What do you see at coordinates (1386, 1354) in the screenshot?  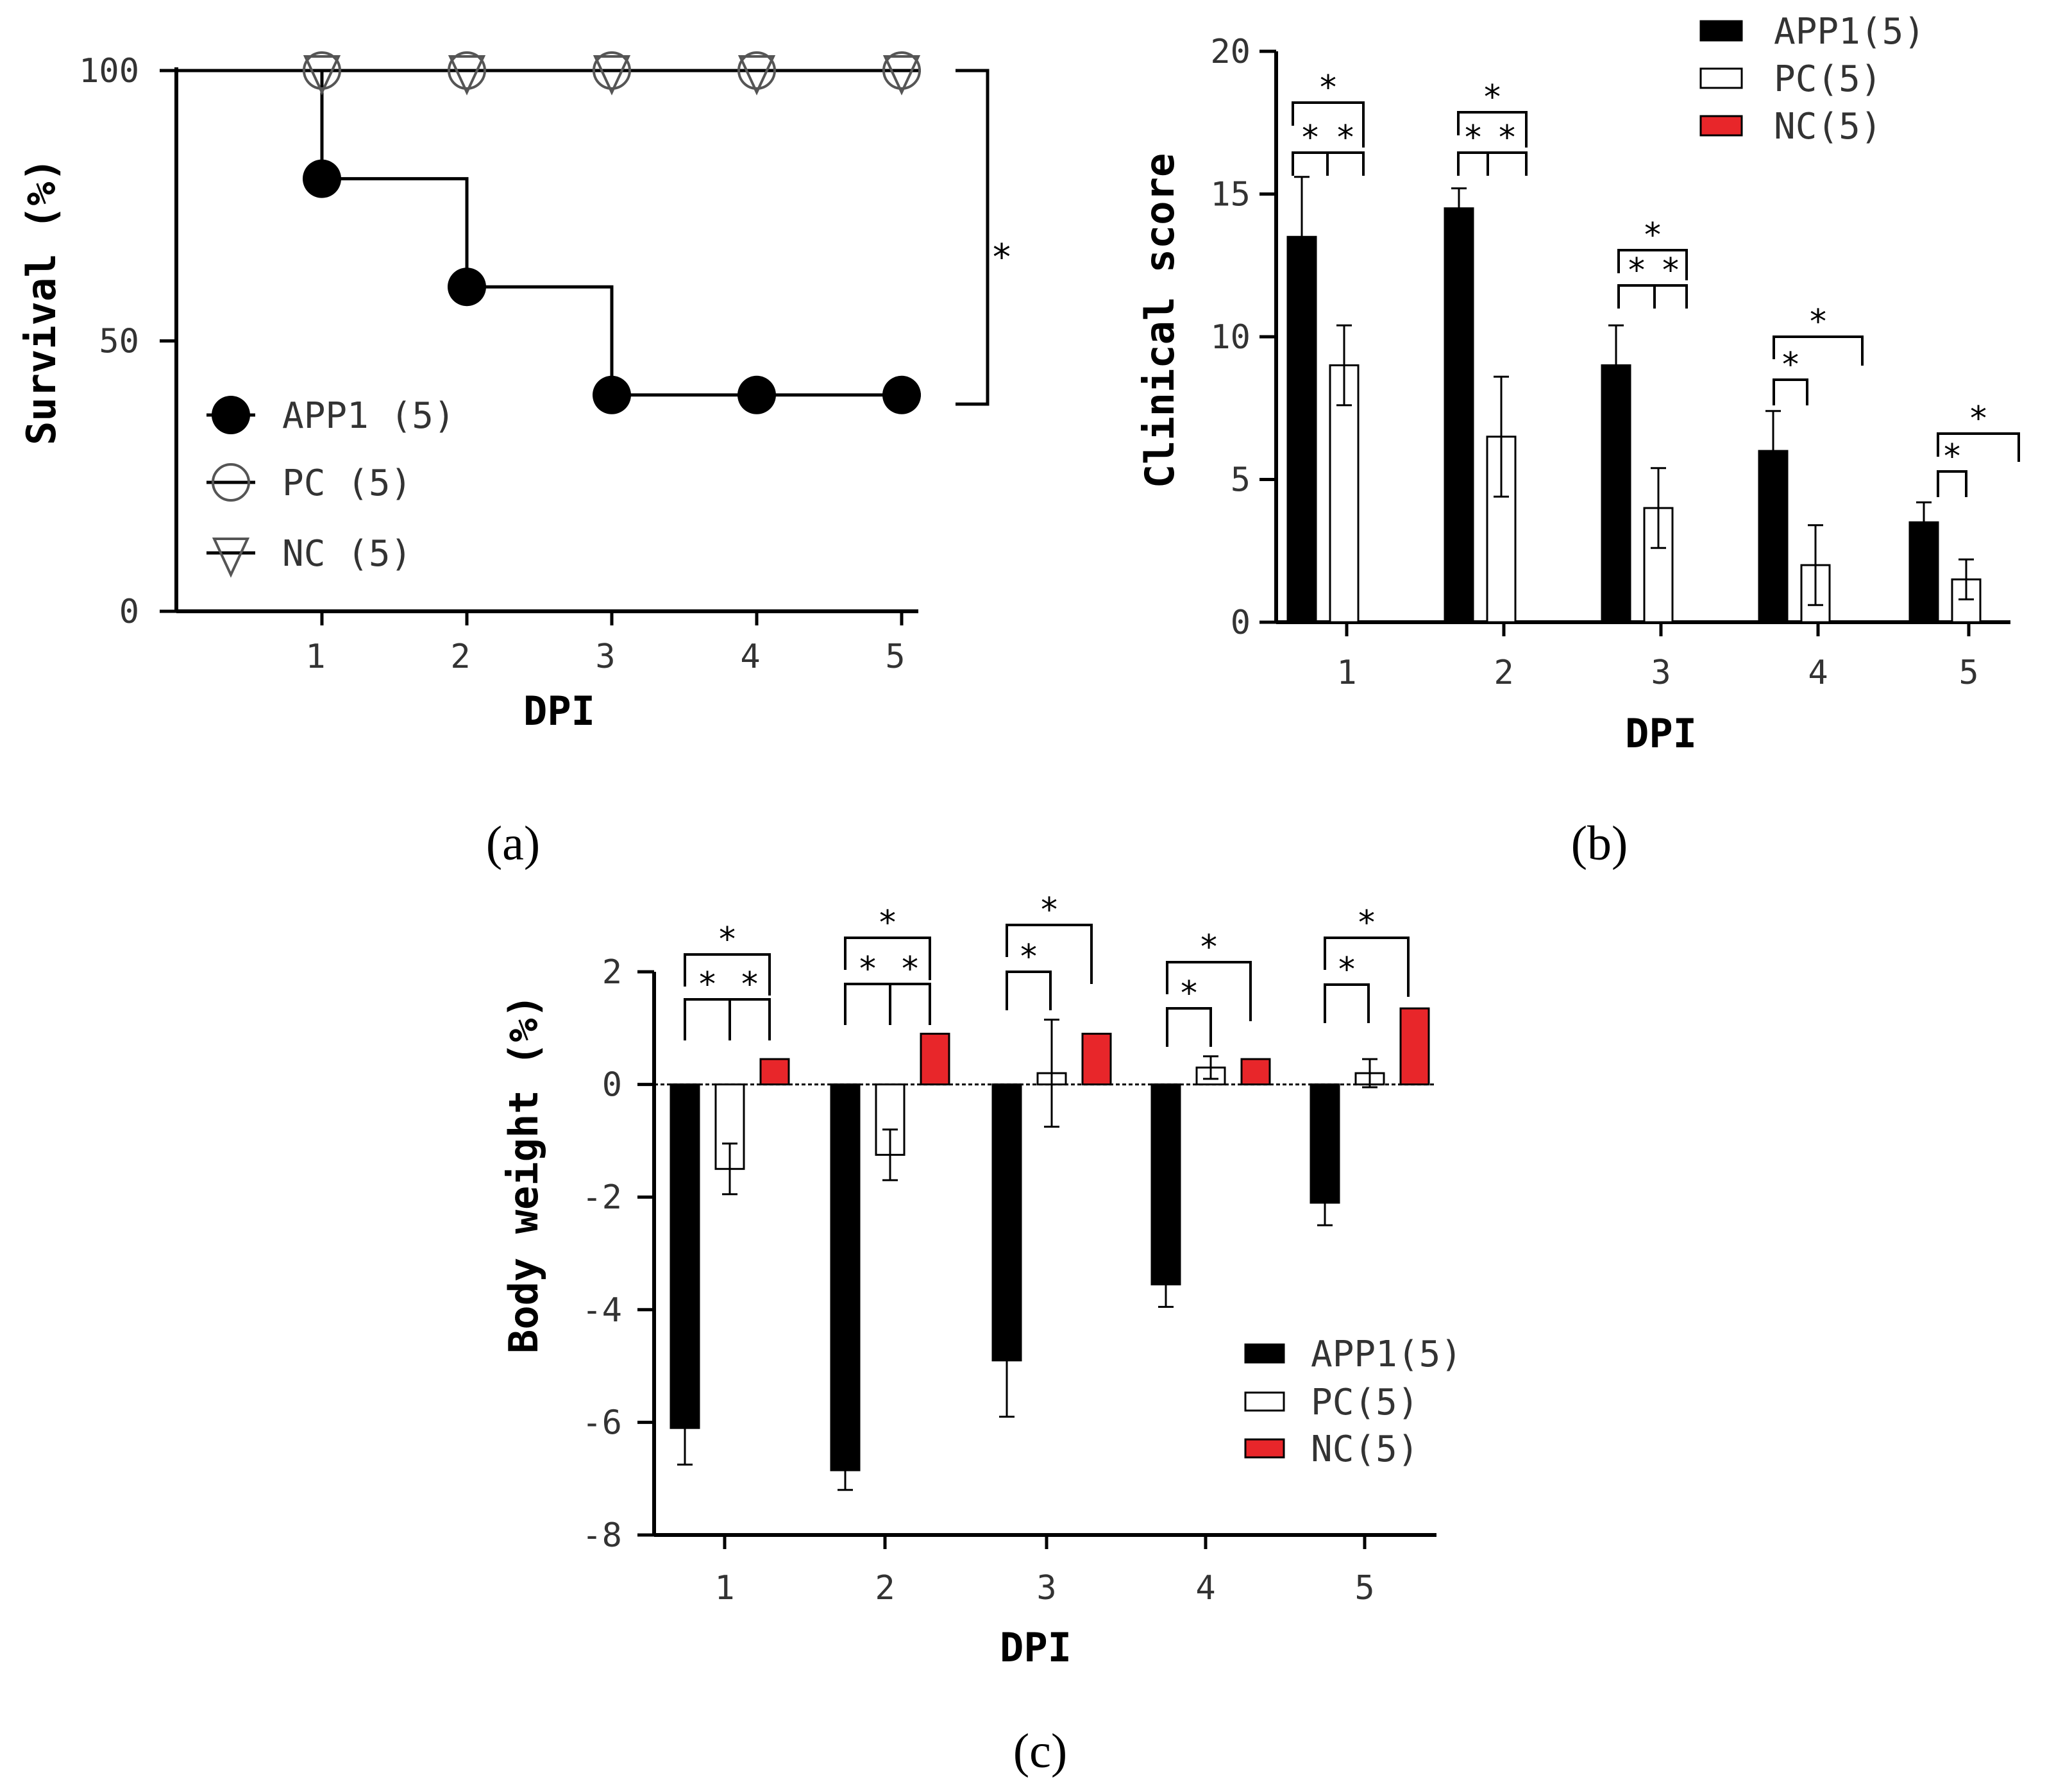 I see `bodyweight-legend-label: APP1(5)` at bounding box center [1386, 1354].